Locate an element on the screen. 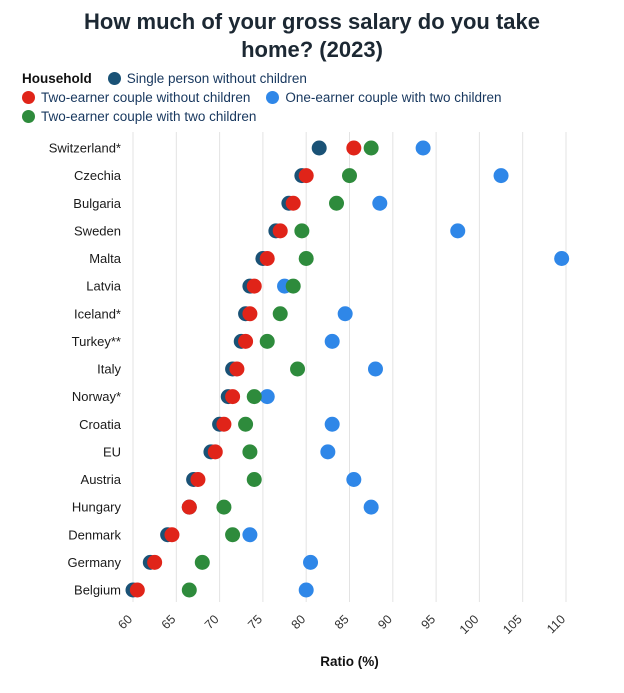 The image size is (624, 693). category-label: Belgium is located at coordinates (97, 590).